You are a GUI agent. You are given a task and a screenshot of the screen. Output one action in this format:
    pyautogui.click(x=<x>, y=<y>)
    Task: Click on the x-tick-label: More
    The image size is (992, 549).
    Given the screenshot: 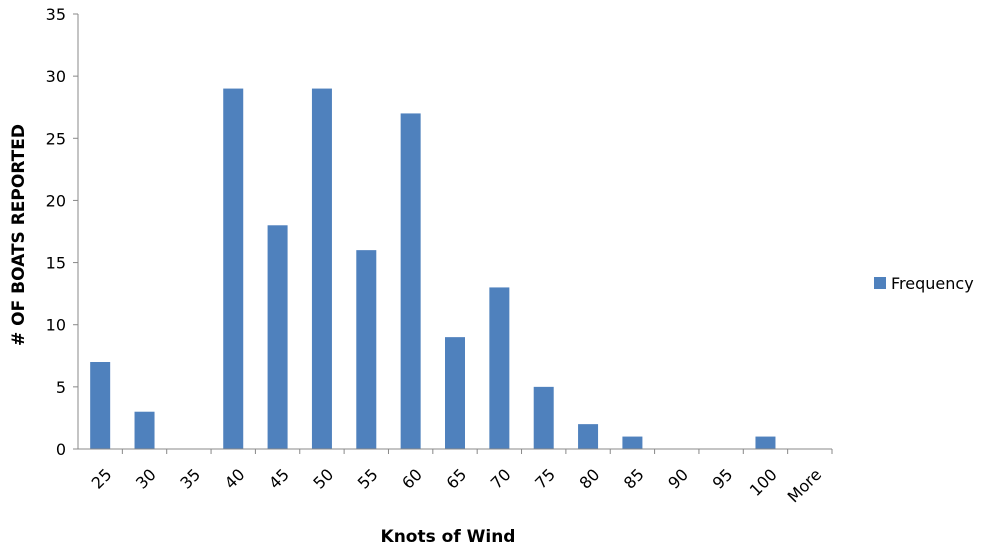 What is the action you would take?
    pyautogui.click(x=804, y=485)
    